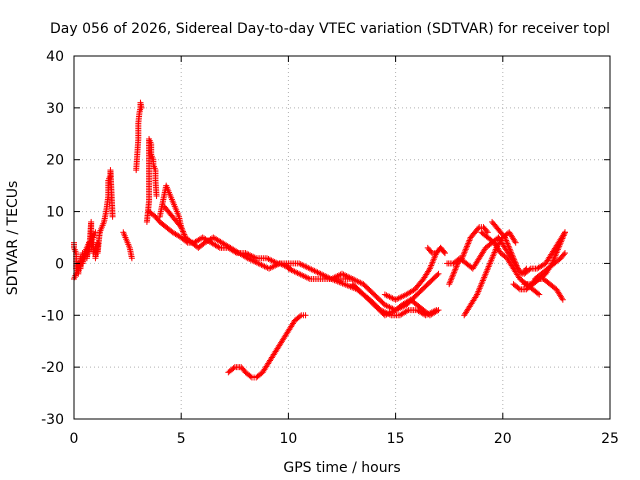  What do you see at coordinates (52, 316) in the screenshot?
I see `y-tick-label: -10` at bounding box center [52, 316].